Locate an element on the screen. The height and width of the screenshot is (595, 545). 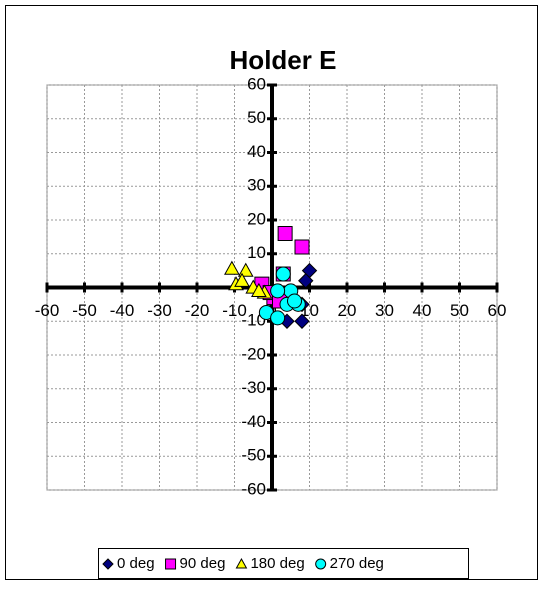
y-tick-label: 60 is located at coordinates (256, 83).